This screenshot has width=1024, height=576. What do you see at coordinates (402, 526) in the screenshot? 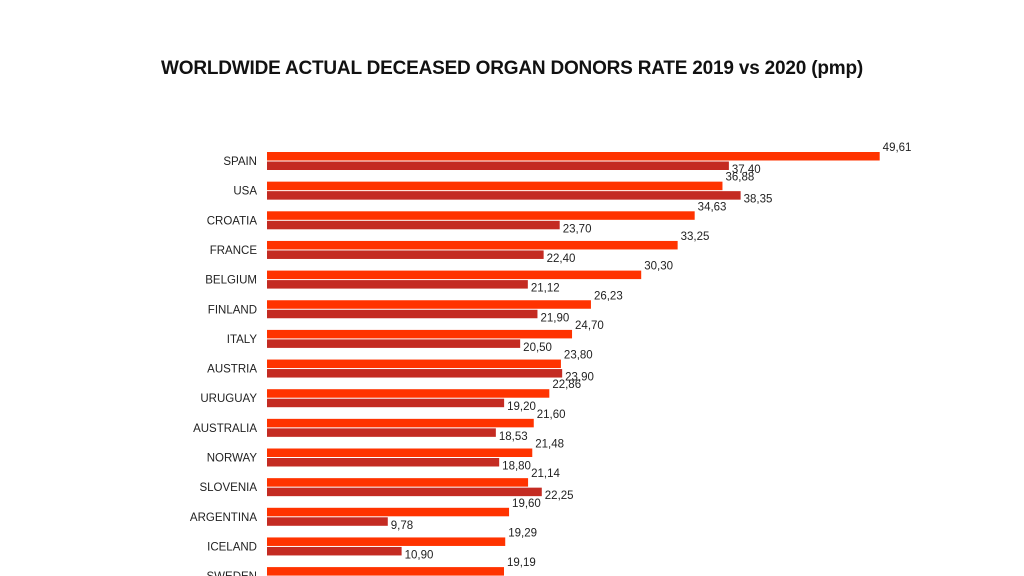
I see `value-label: 9,78` at bounding box center [402, 526].